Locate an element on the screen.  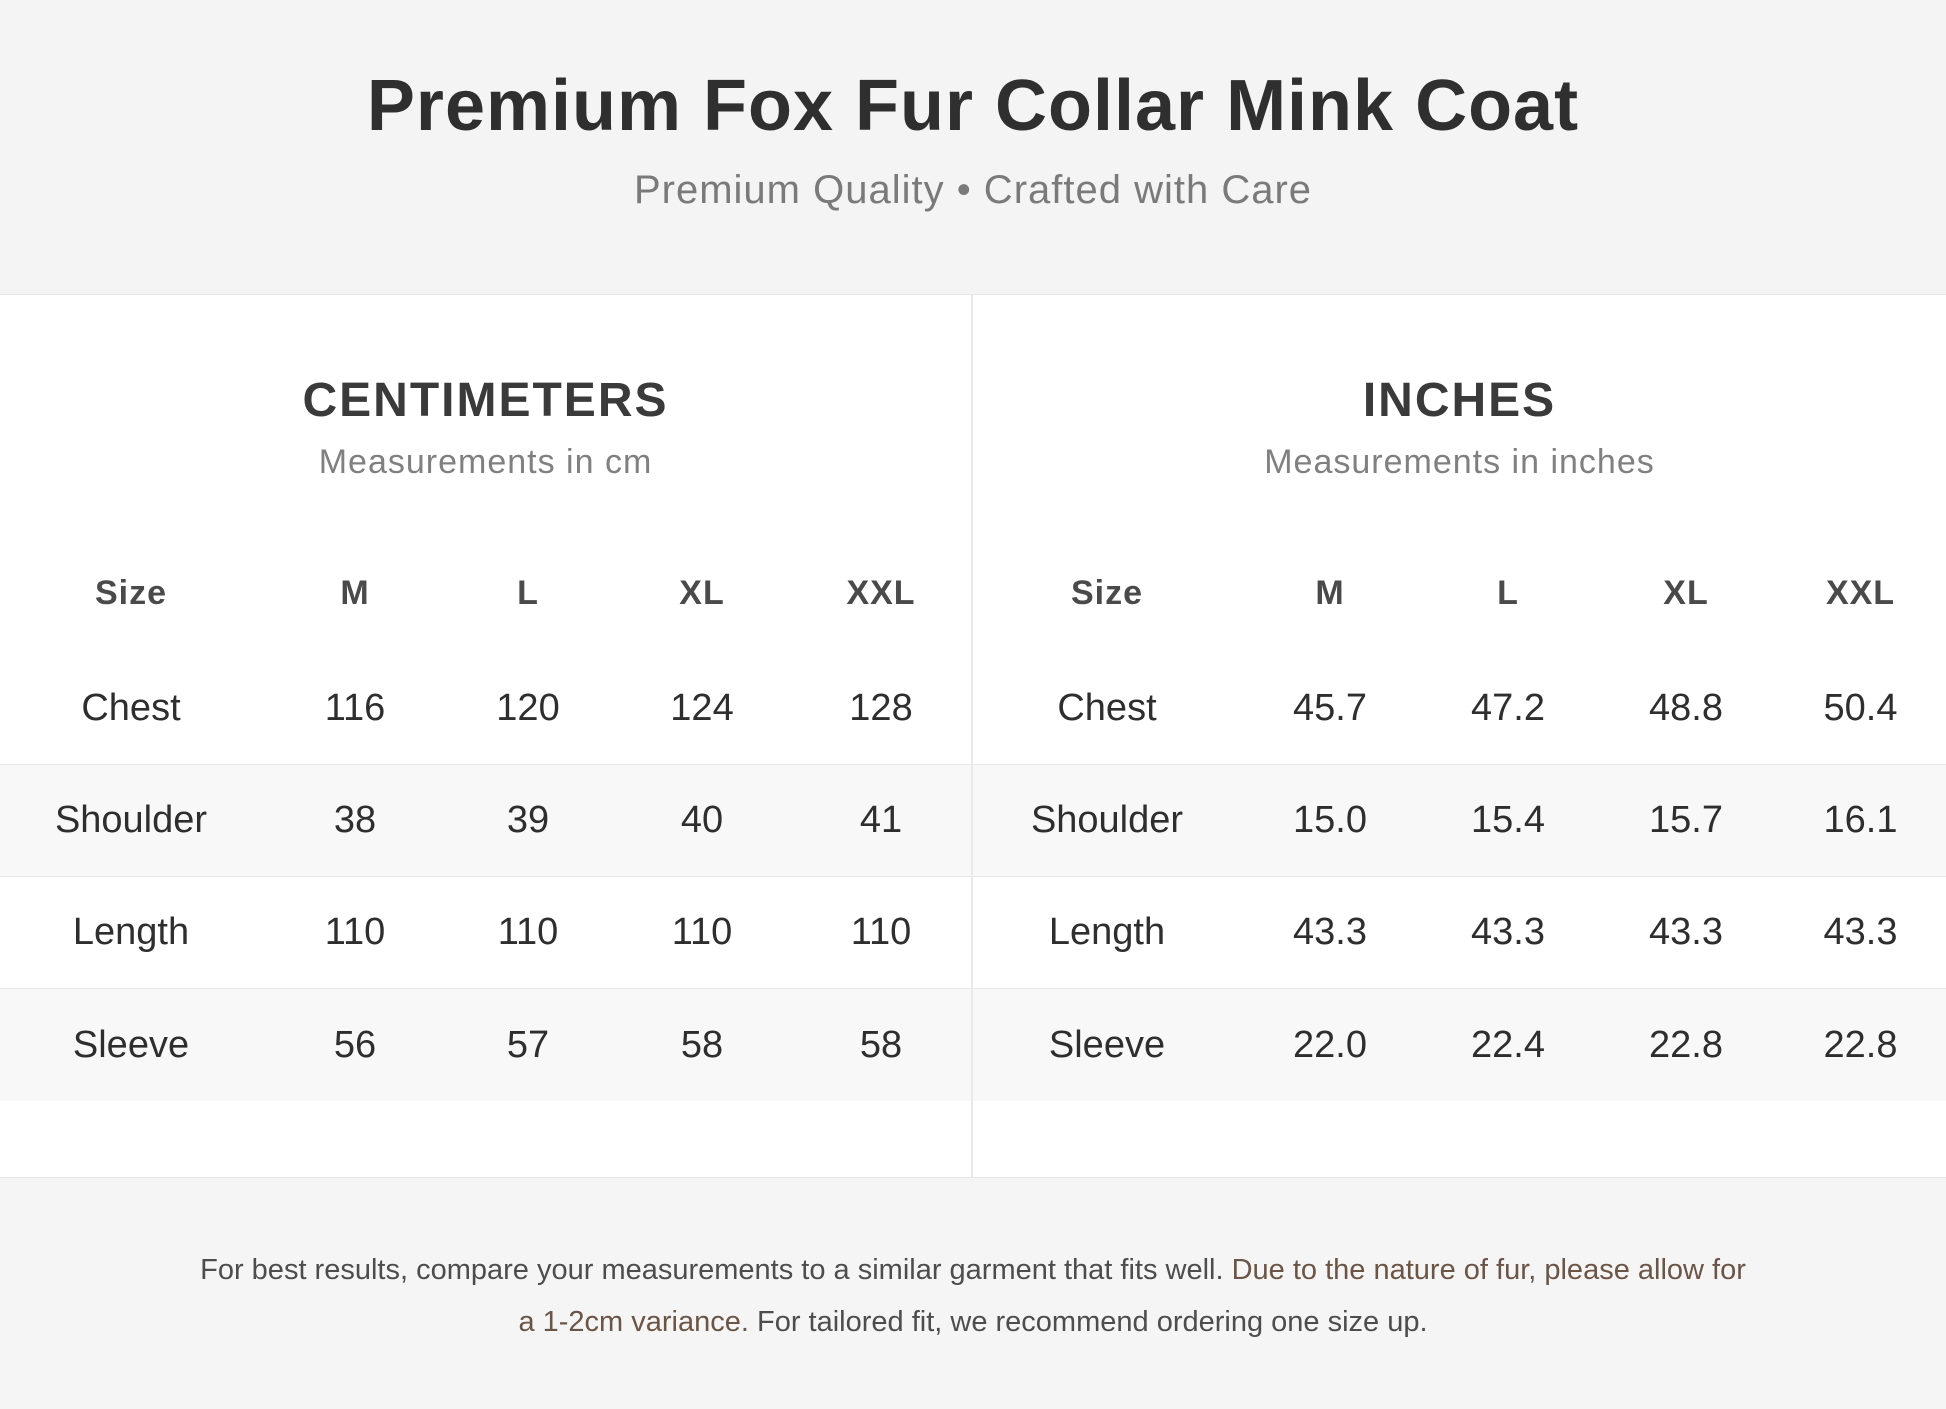
inches-subtitle: Measurements in inches is located at coordinates (1459, 462).